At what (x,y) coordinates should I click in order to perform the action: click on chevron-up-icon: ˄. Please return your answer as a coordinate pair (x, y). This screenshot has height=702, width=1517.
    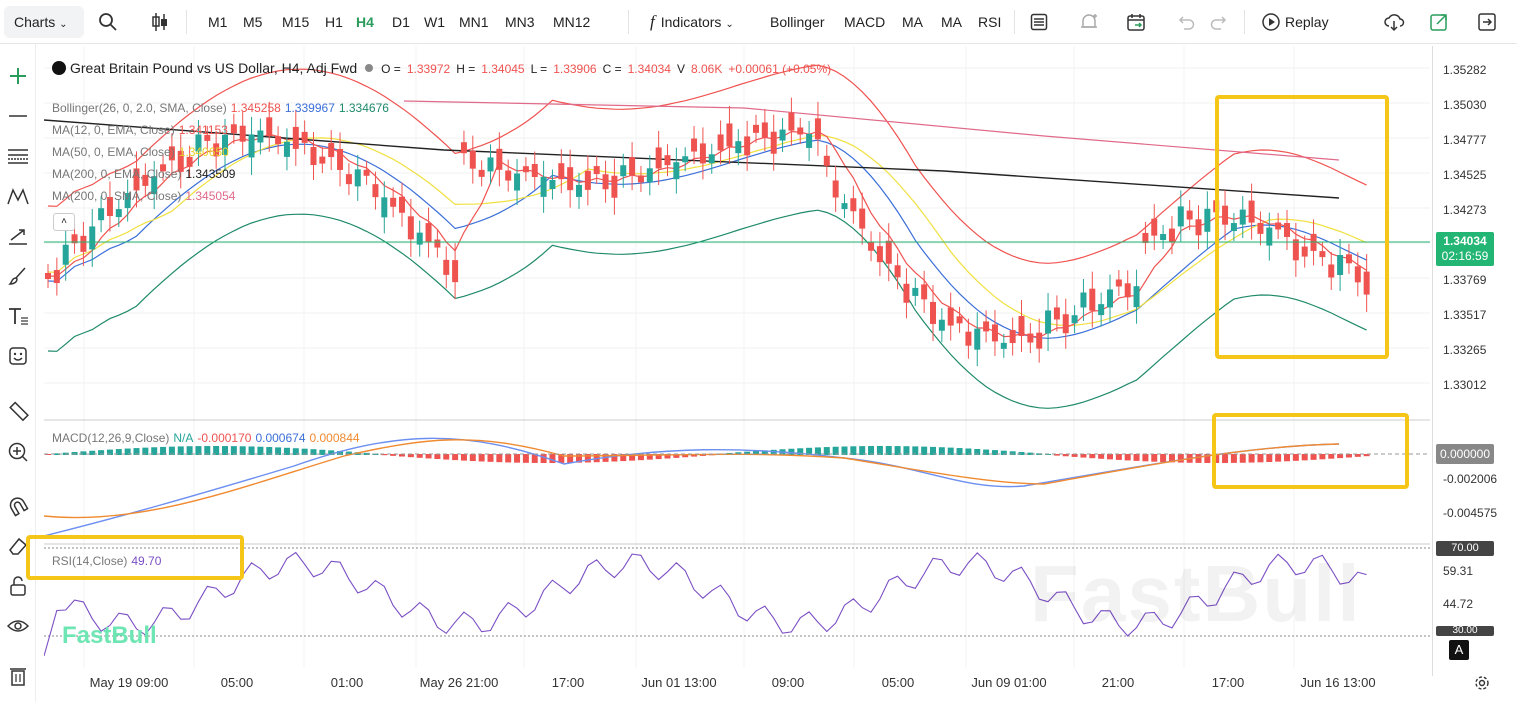
    Looking at the image, I should click on (64, 221).